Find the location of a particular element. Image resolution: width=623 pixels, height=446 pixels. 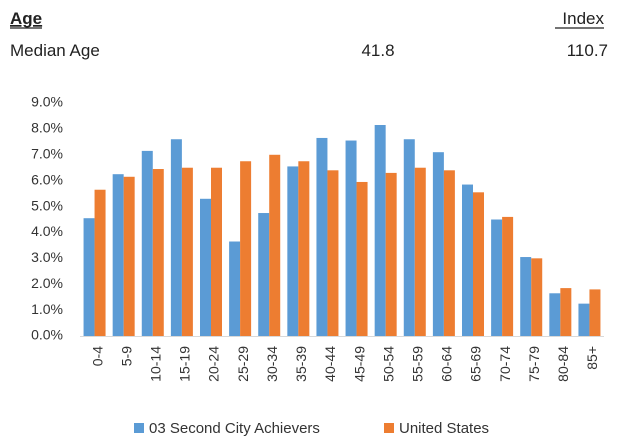

x-tick-label: 50-54 is located at coordinates (388, 364).